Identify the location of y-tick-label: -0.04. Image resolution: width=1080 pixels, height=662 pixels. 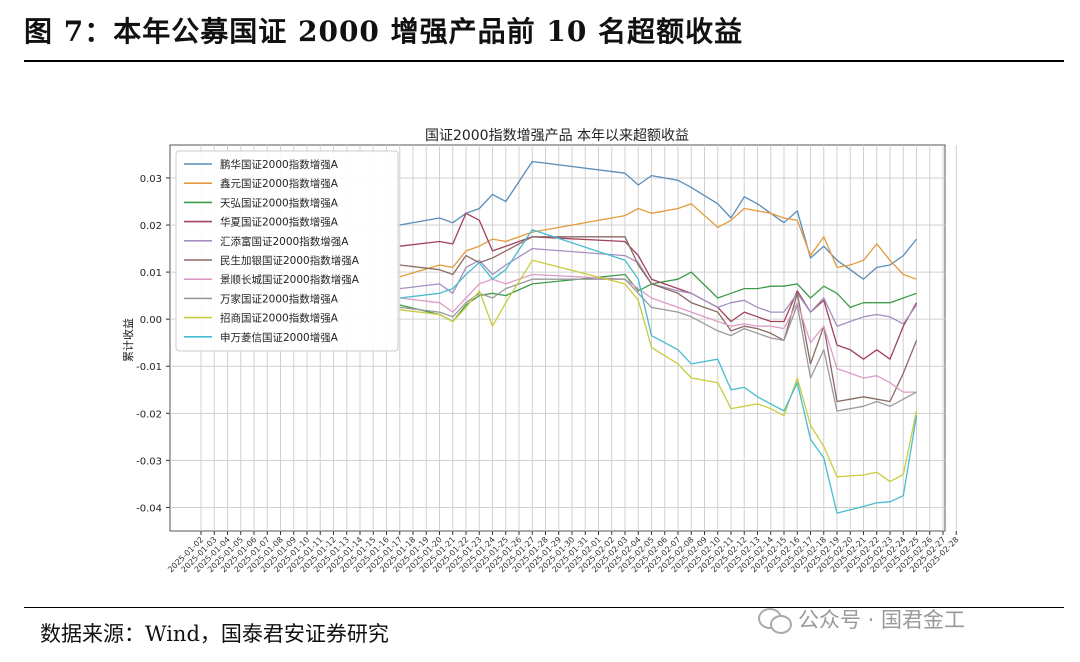
(149, 508).